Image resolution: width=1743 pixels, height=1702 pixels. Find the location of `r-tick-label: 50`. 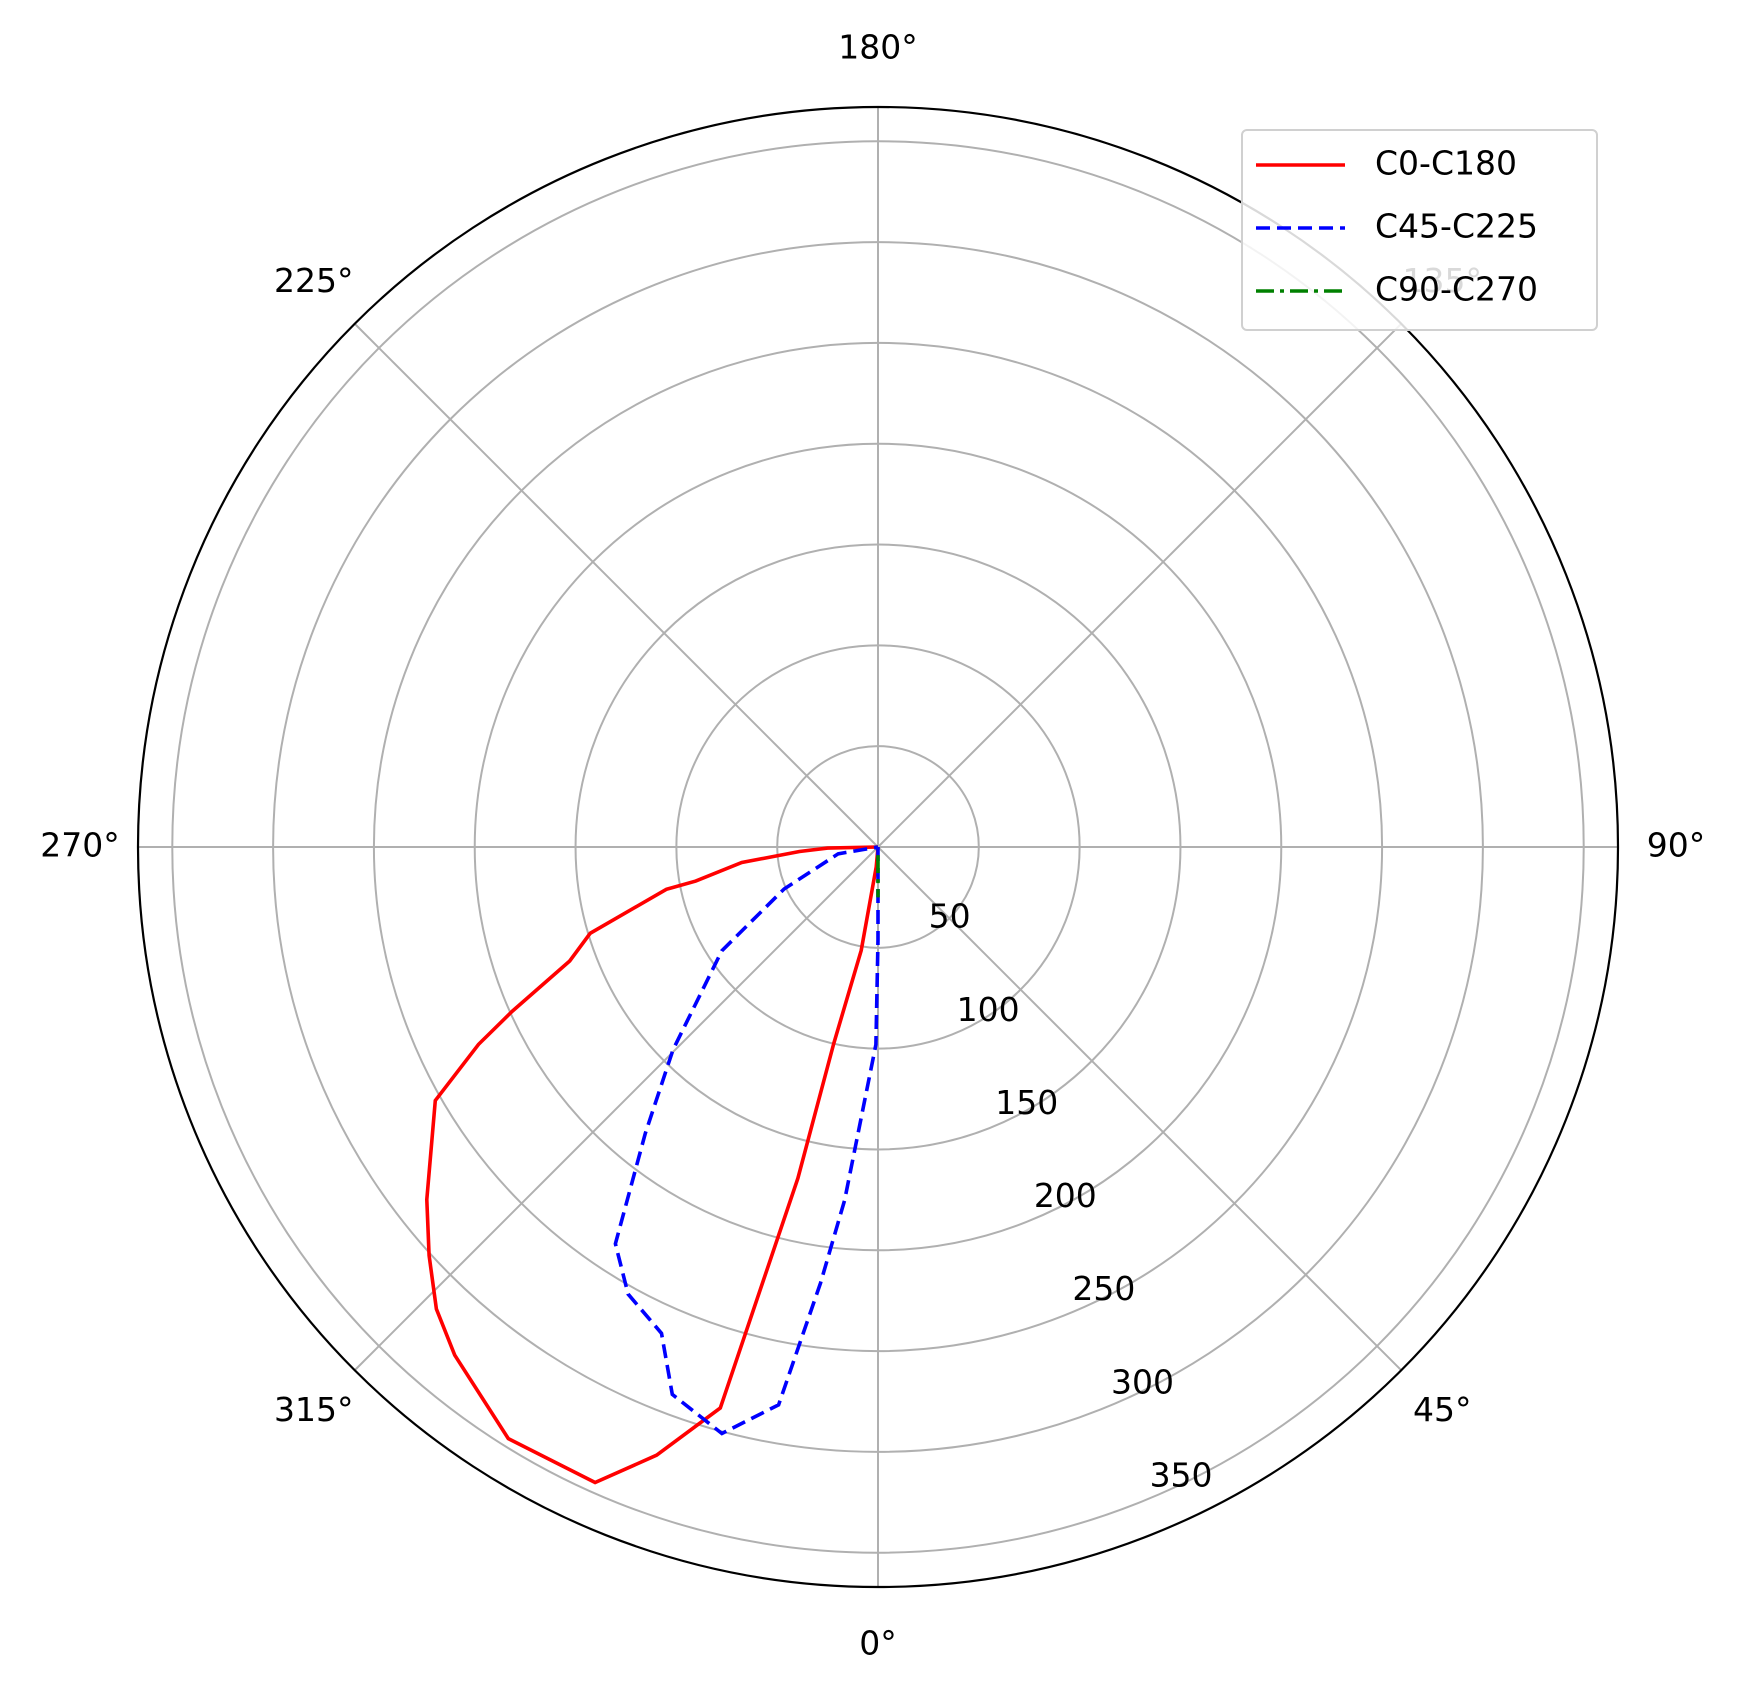

r-tick-label: 50 is located at coordinates (950, 916).